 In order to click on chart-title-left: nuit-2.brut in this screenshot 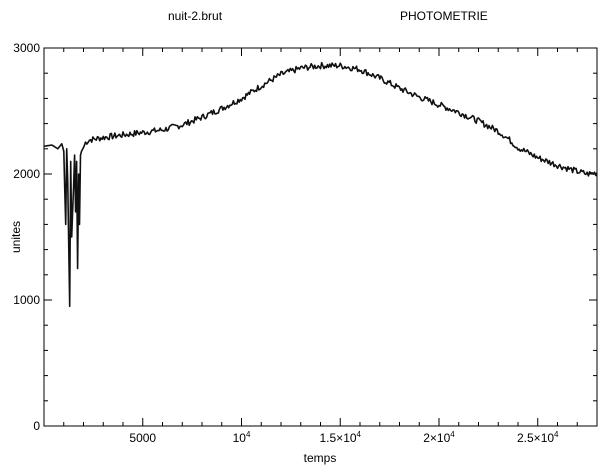, I will do `click(195, 16)`.